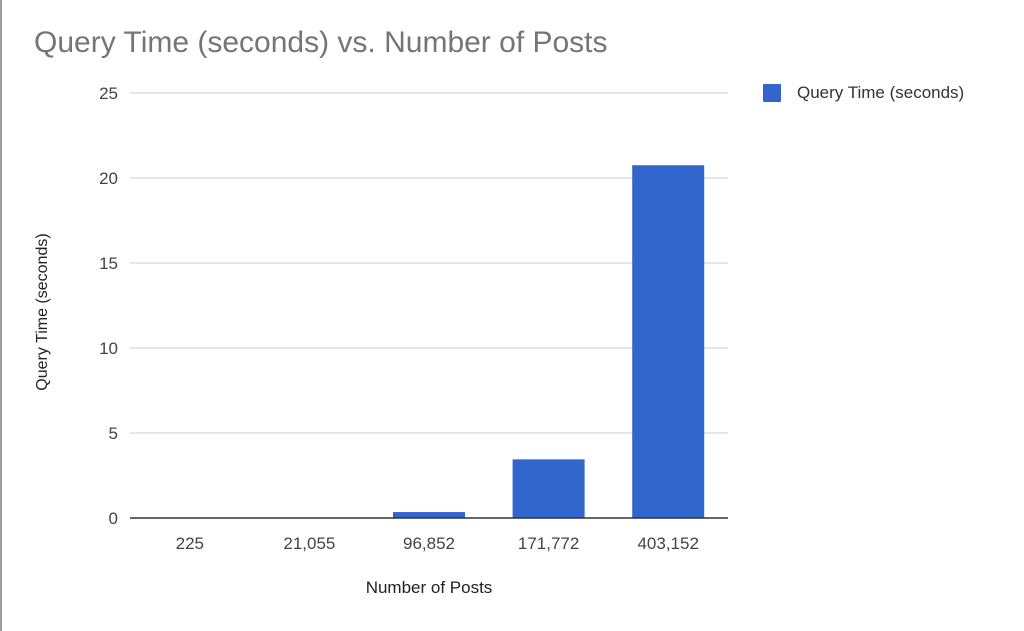 Image resolution: width=1024 pixels, height=631 pixels. What do you see at coordinates (108, 348) in the screenshot?
I see `y-tick-label: 10` at bounding box center [108, 348].